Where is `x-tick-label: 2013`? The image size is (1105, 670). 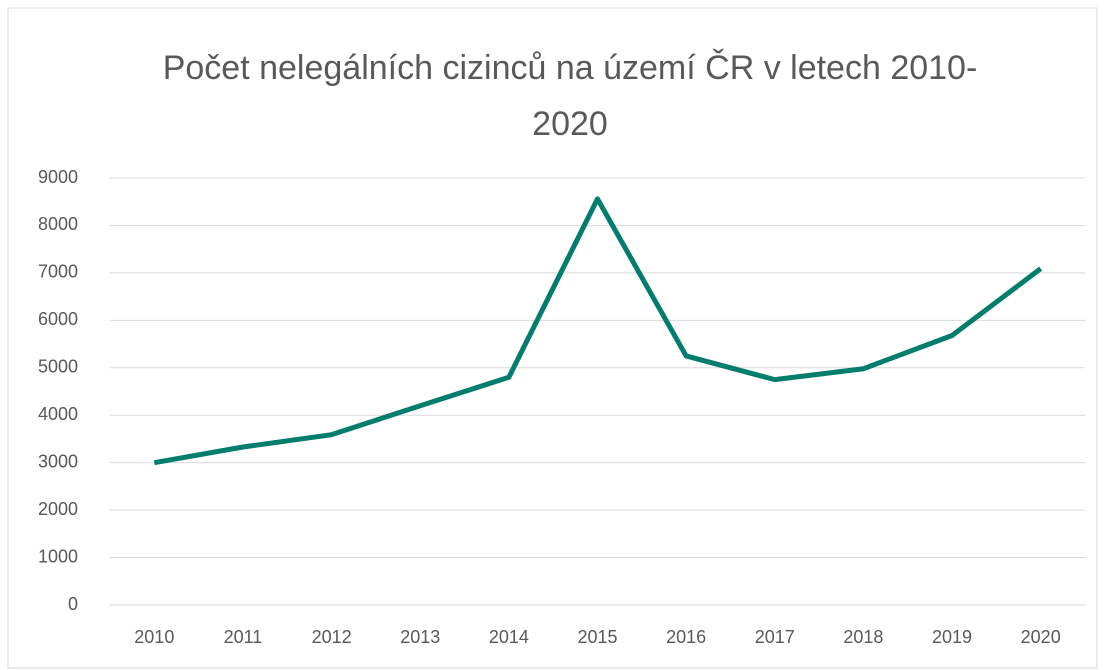
x-tick-label: 2013 is located at coordinates (420, 637).